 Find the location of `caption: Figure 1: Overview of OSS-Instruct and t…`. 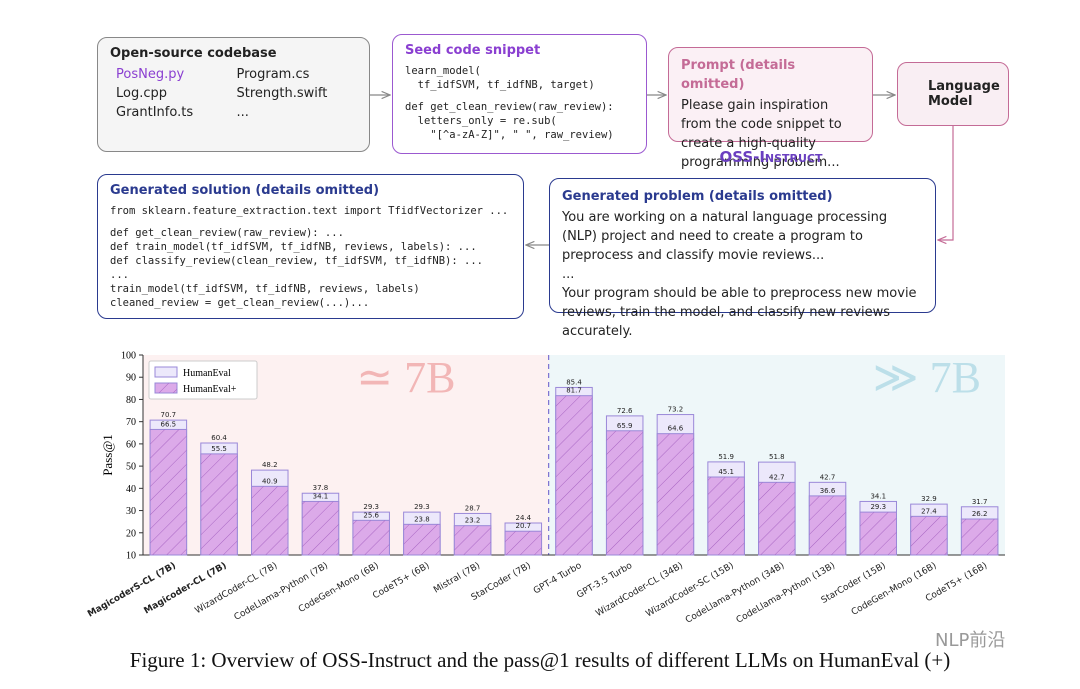

caption: Figure 1: Overview of OSS-Instruct and t… is located at coordinates (540, 660).